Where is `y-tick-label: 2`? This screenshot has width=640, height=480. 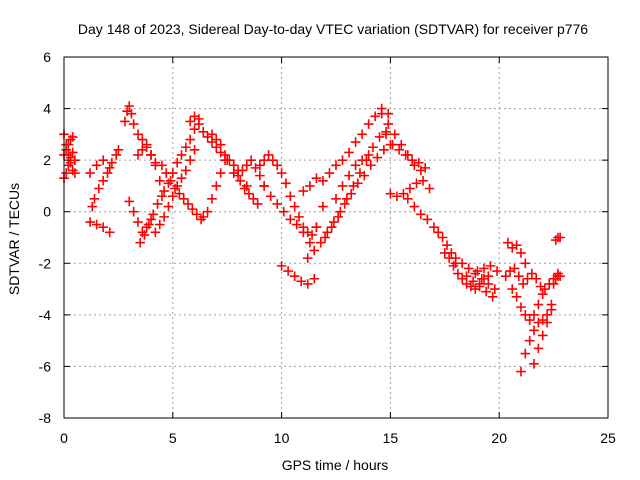
y-tick-label: 2 is located at coordinates (47, 160).